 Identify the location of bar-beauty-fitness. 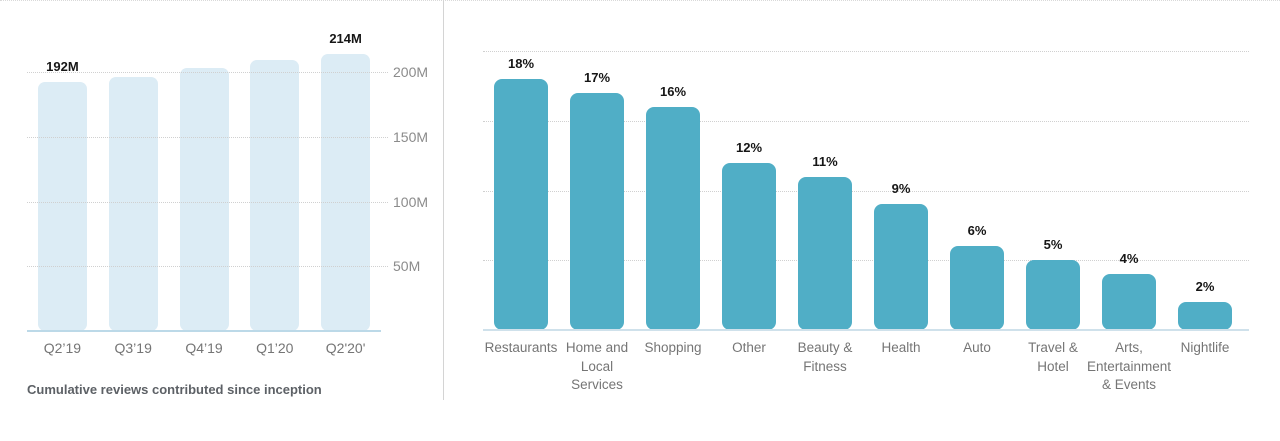
(825, 253).